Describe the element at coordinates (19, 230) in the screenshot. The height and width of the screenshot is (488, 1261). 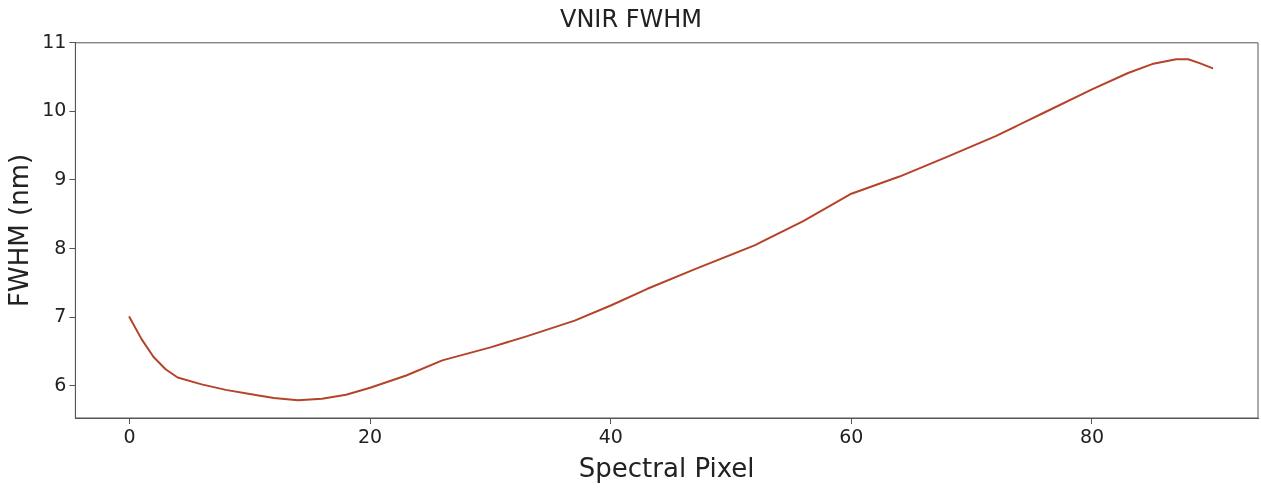
I see `y-axis-title: FWHM (nm)` at that location.